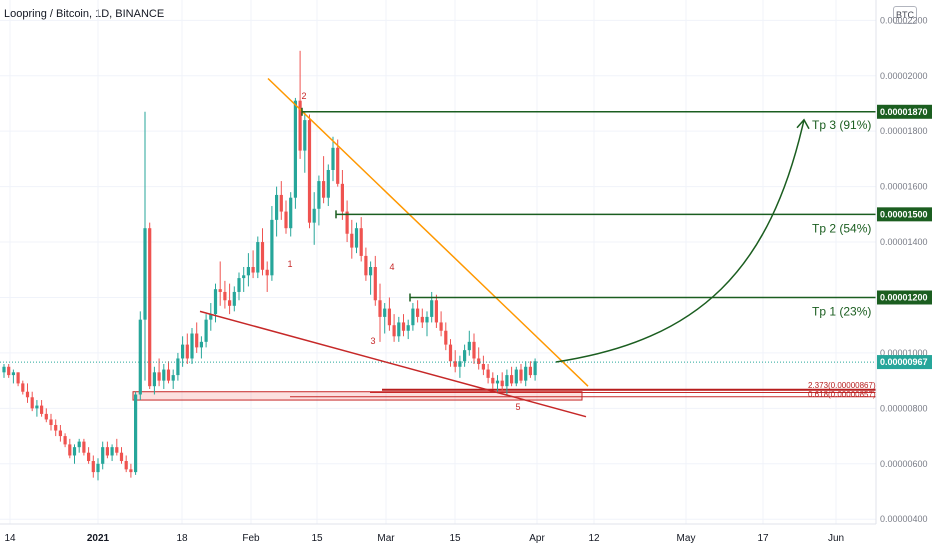 This screenshot has width=932, height=550. Describe the element at coordinates (904, 76) in the screenshot. I see `y-tick-label: 0.00002000` at that location.